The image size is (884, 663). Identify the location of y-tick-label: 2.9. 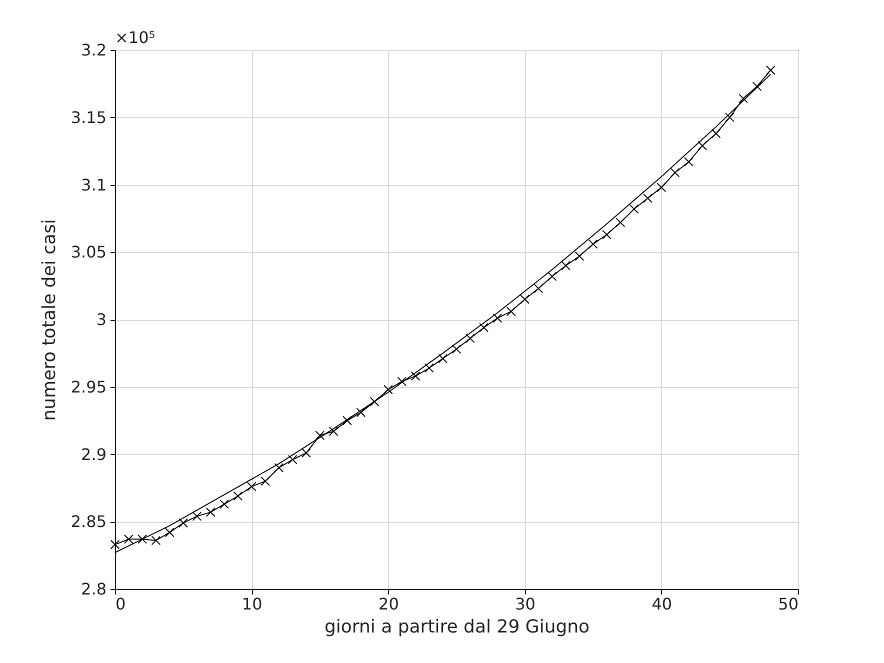
(93, 454).